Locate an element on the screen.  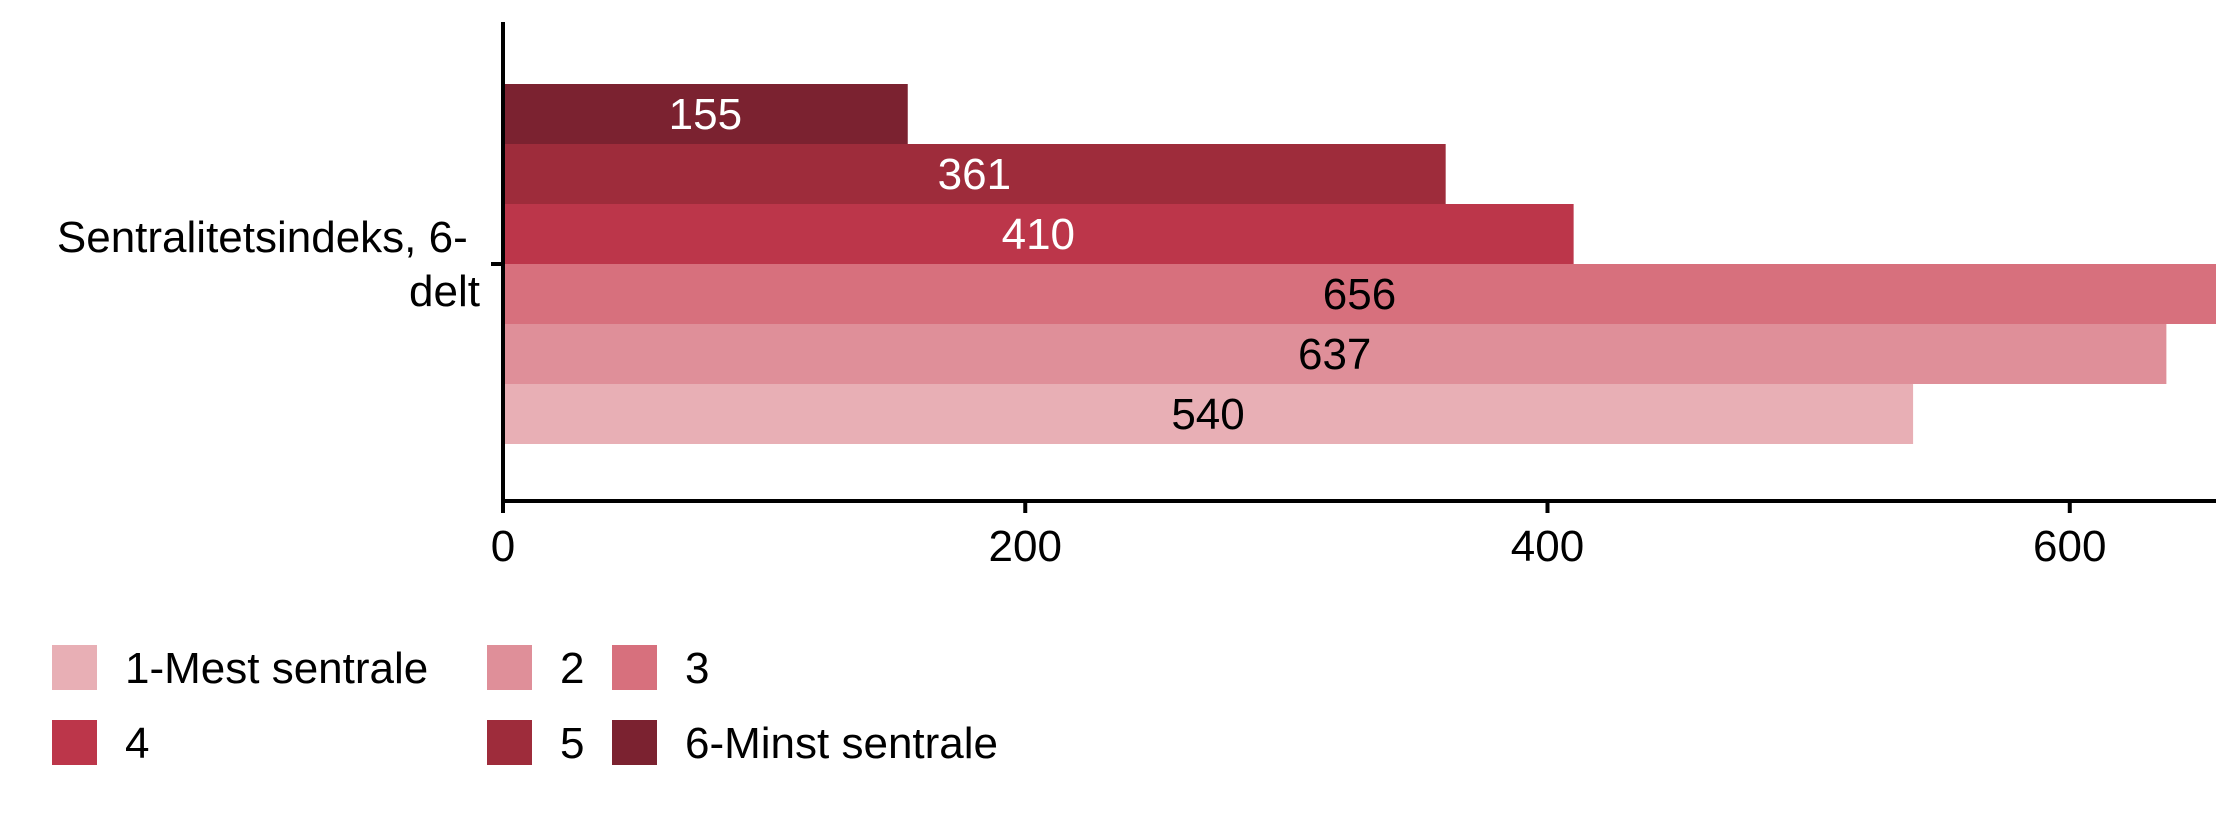
bar-value-label: 361 is located at coordinates (974, 174).